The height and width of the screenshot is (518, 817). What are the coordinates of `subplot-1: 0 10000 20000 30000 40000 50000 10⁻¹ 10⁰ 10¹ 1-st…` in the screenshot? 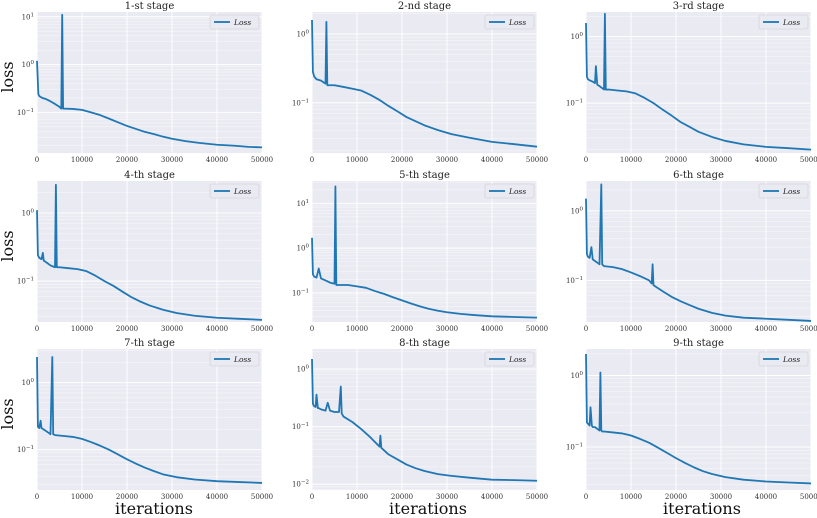 It's located at (145, 82).